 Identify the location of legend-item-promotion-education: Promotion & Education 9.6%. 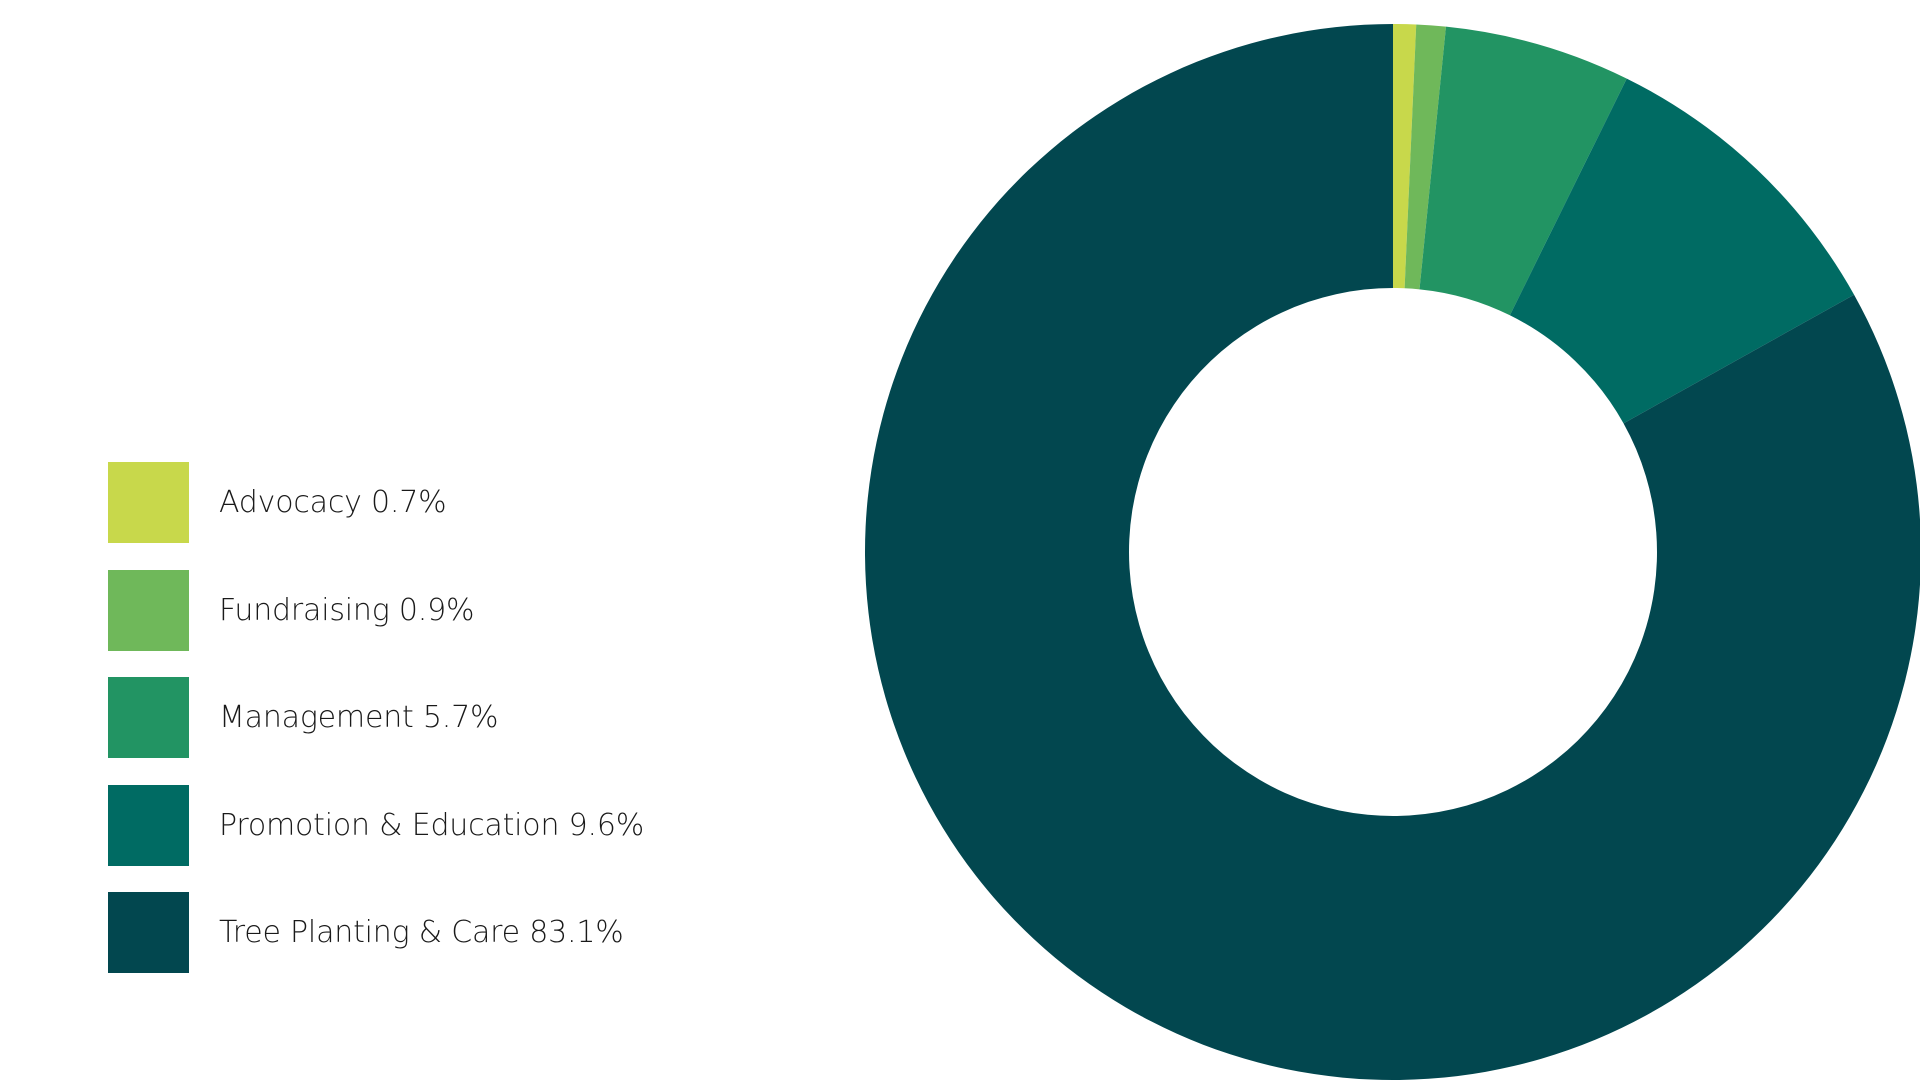
(418, 825).